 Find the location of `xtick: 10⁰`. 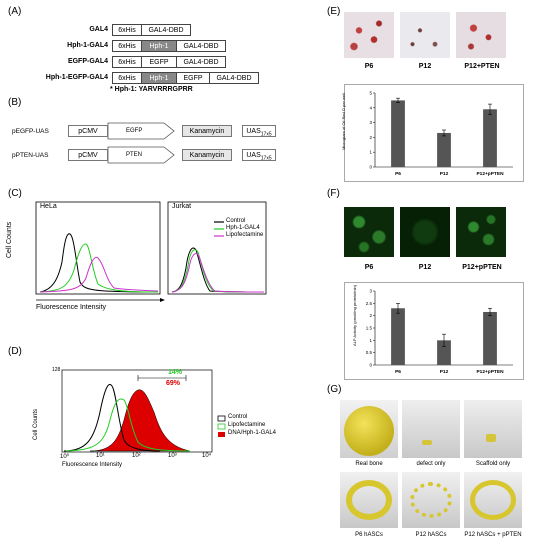

xtick: 10⁰ is located at coordinates (65, 457).